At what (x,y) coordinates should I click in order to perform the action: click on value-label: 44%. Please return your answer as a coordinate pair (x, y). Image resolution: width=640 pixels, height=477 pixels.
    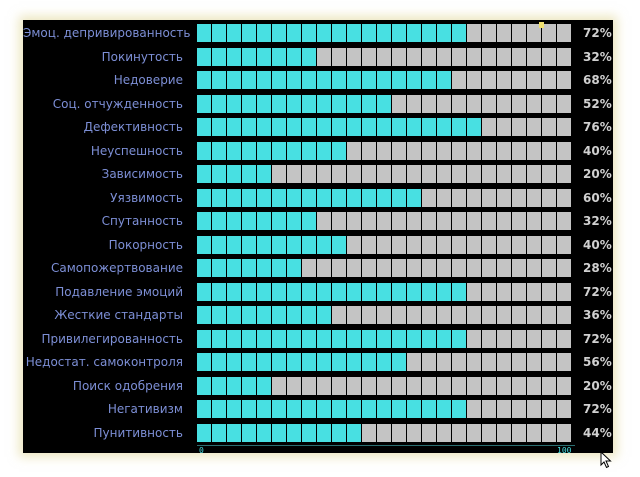
    Looking at the image, I should click on (597, 432).